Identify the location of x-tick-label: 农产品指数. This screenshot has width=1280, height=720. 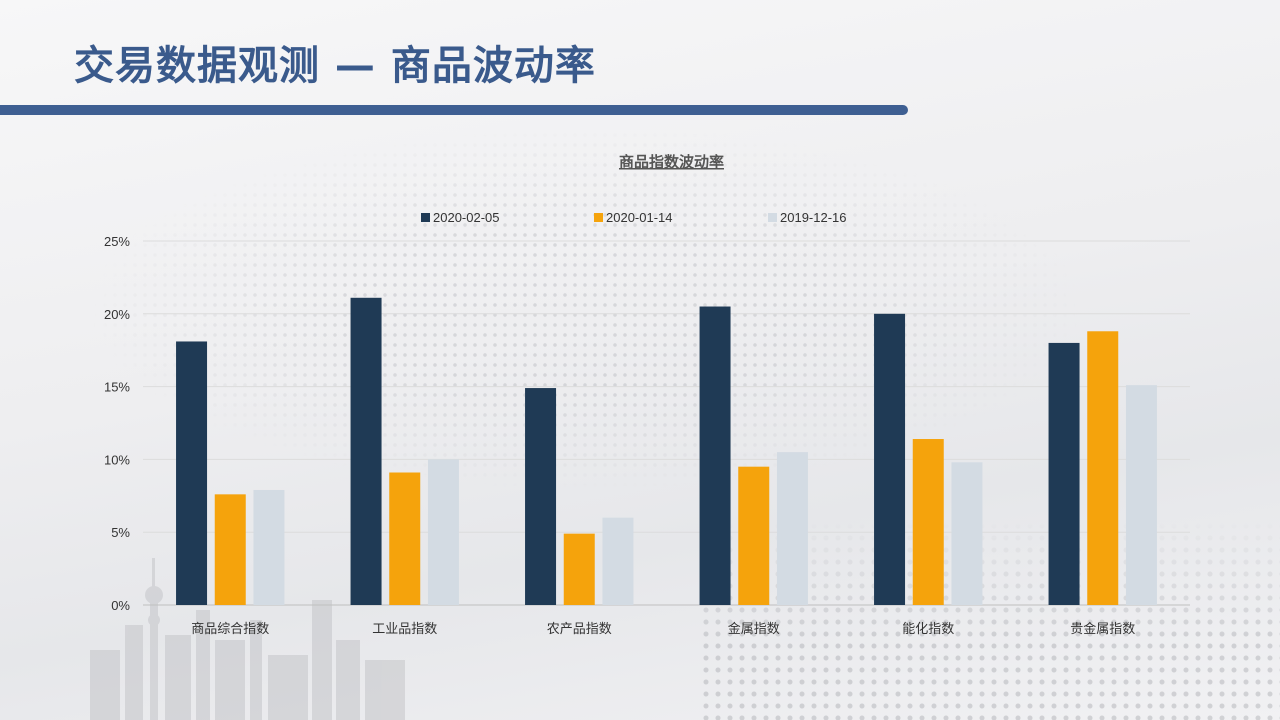
(579, 628).